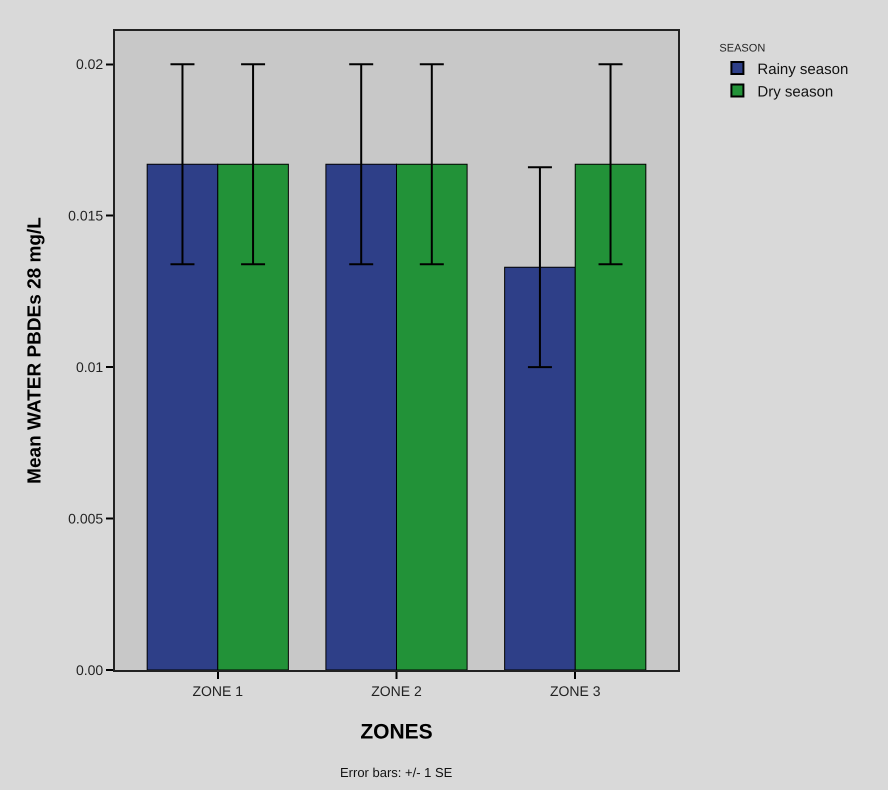 The width and height of the screenshot is (888, 790). I want to click on y-tick-label: 0.015, so click(86, 216).